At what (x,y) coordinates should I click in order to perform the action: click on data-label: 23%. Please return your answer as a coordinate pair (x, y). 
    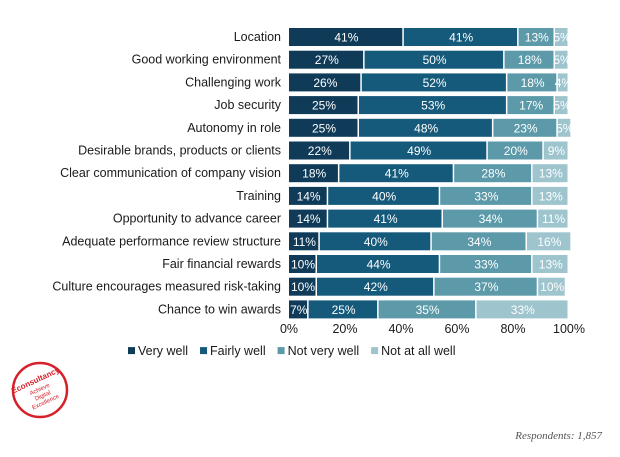
    Looking at the image, I should click on (526, 128).